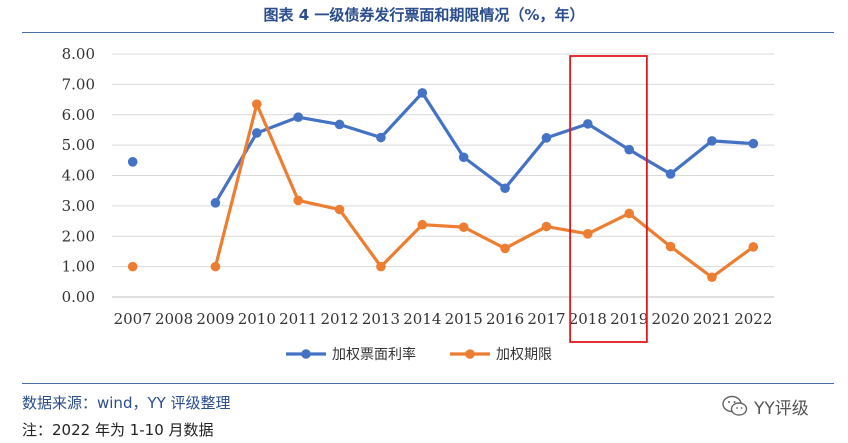 Image resolution: width=848 pixels, height=443 pixels. What do you see at coordinates (505, 319) in the screenshot?
I see `x-tick-label: 2016` at bounding box center [505, 319].